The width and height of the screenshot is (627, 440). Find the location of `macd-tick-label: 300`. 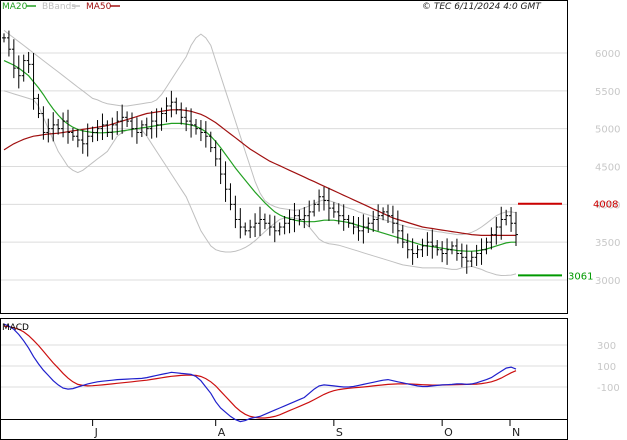

macd-tick-label: 300 is located at coordinates (606, 346).